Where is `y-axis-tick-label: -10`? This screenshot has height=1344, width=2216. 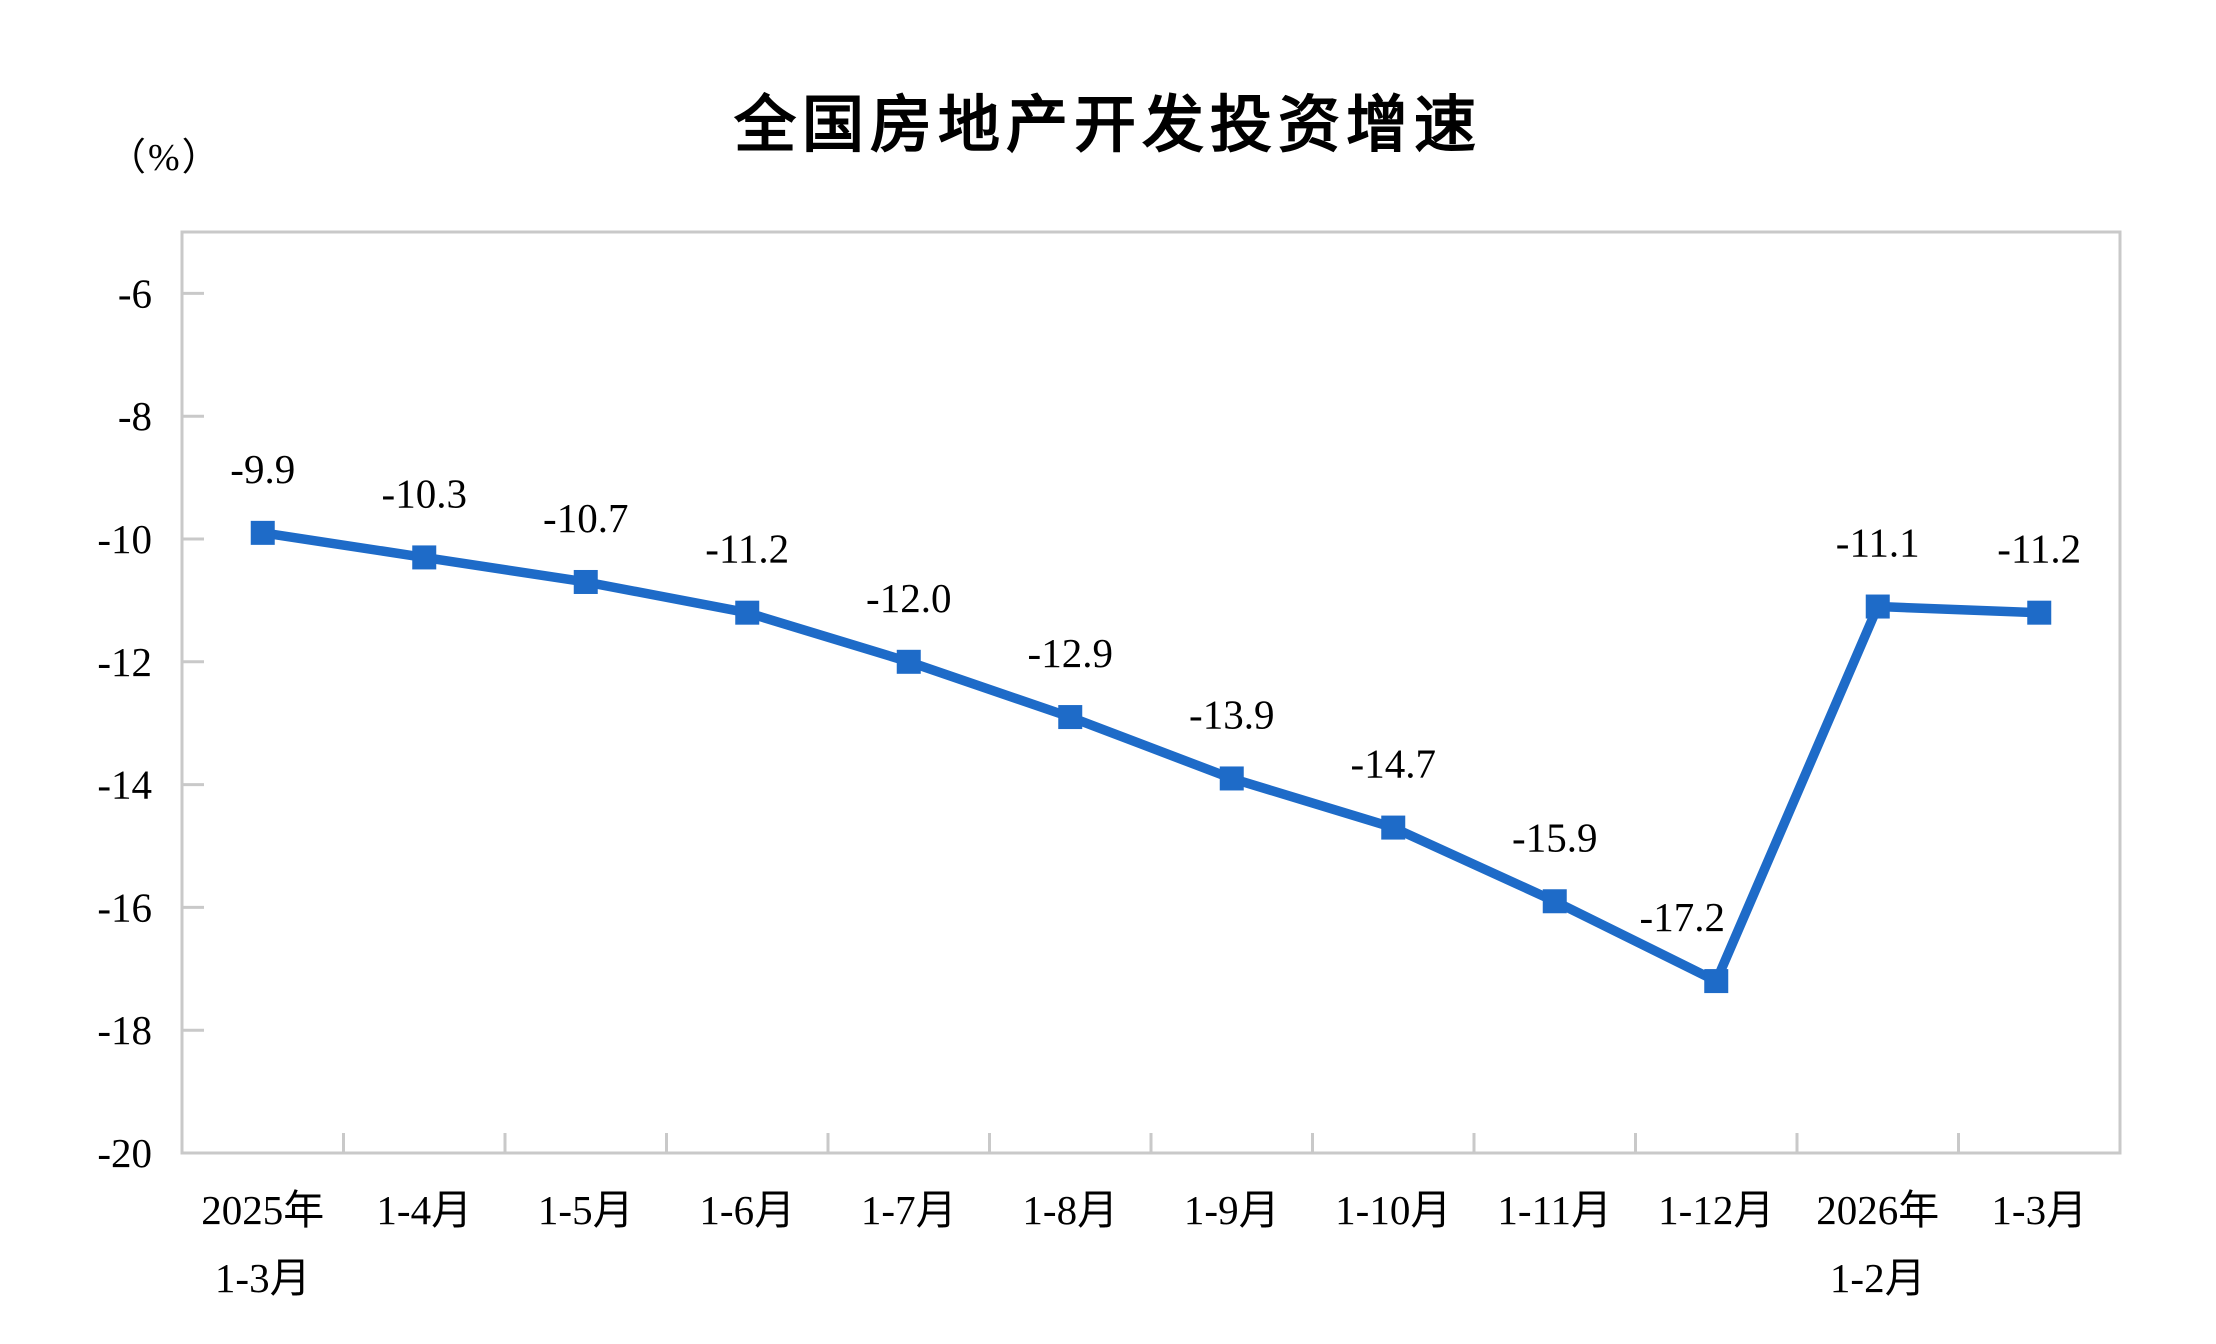 y-axis-tick-label: -10 is located at coordinates (124, 539).